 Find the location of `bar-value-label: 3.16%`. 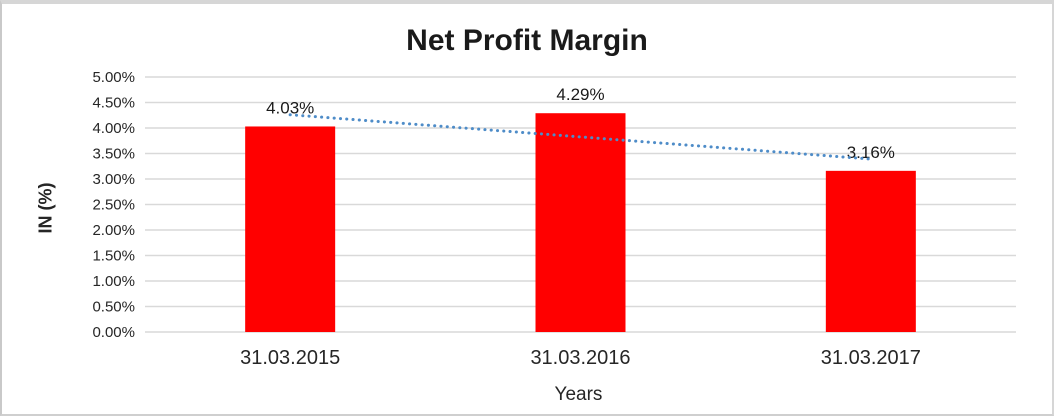

bar-value-label: 3.16% is located at coordinates (871, 152).